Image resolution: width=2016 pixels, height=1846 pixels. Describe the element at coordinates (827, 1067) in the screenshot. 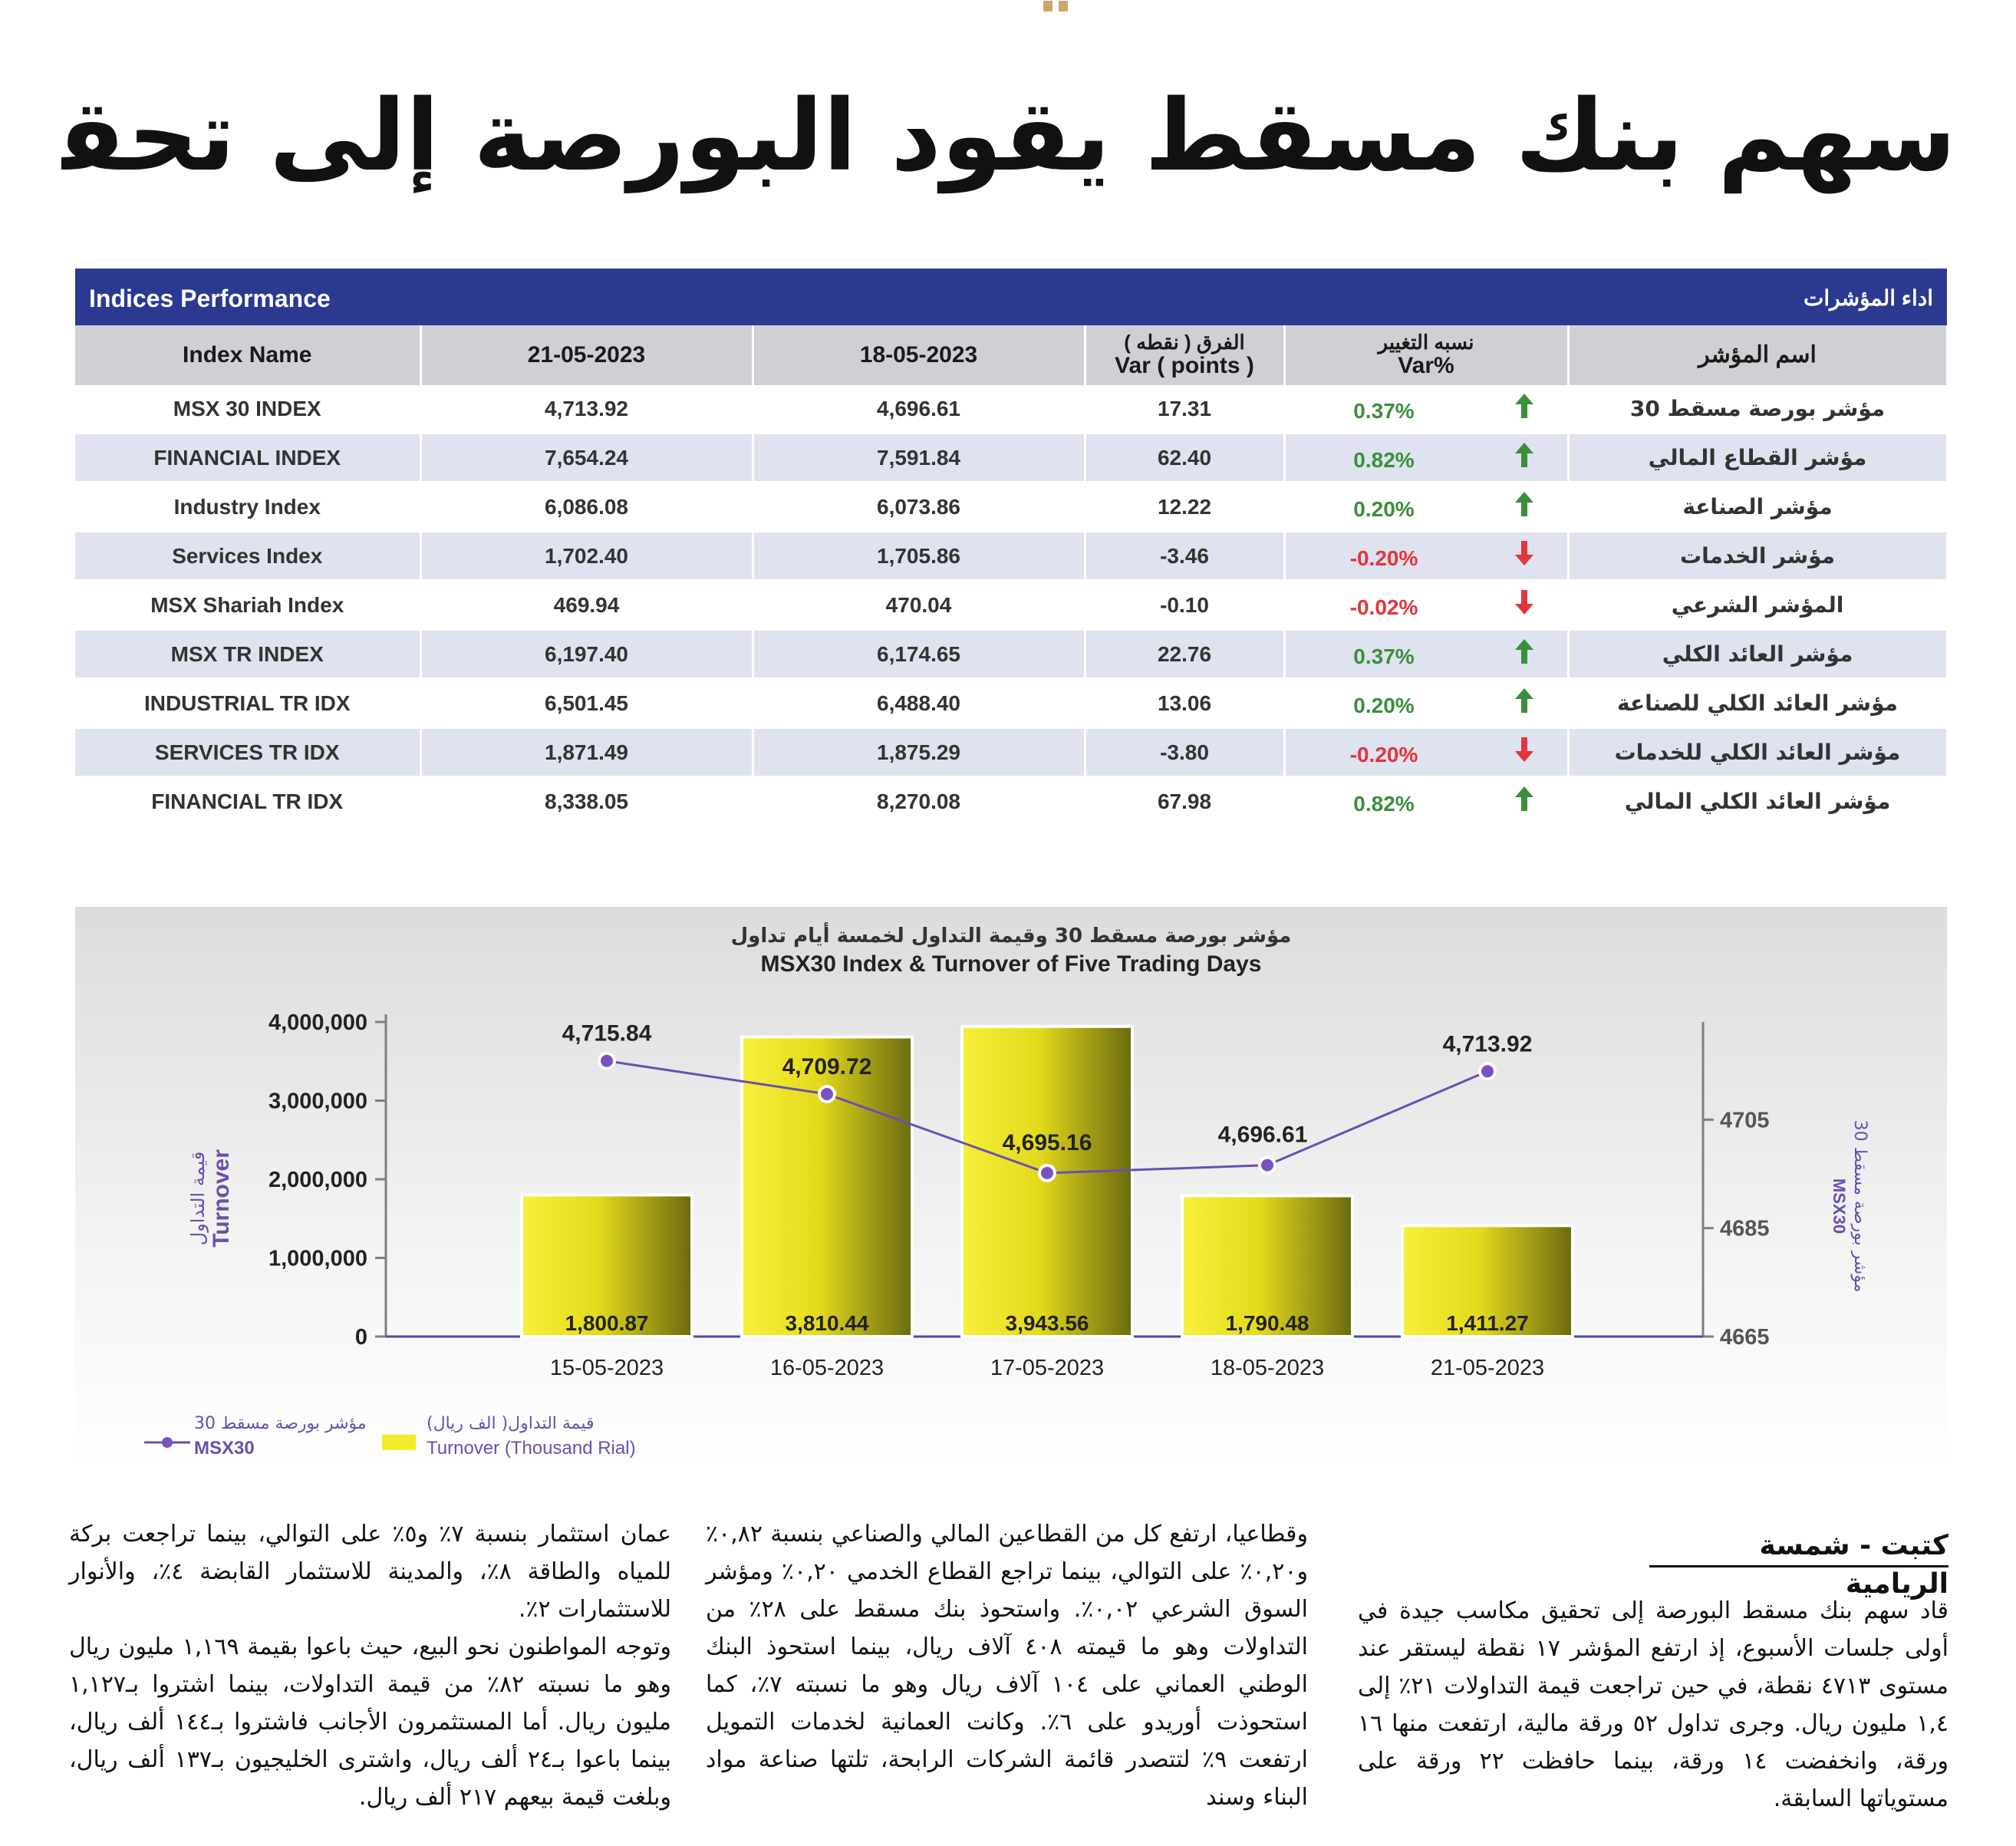

I see `msx30-point-label: 4,709.72` at that location.